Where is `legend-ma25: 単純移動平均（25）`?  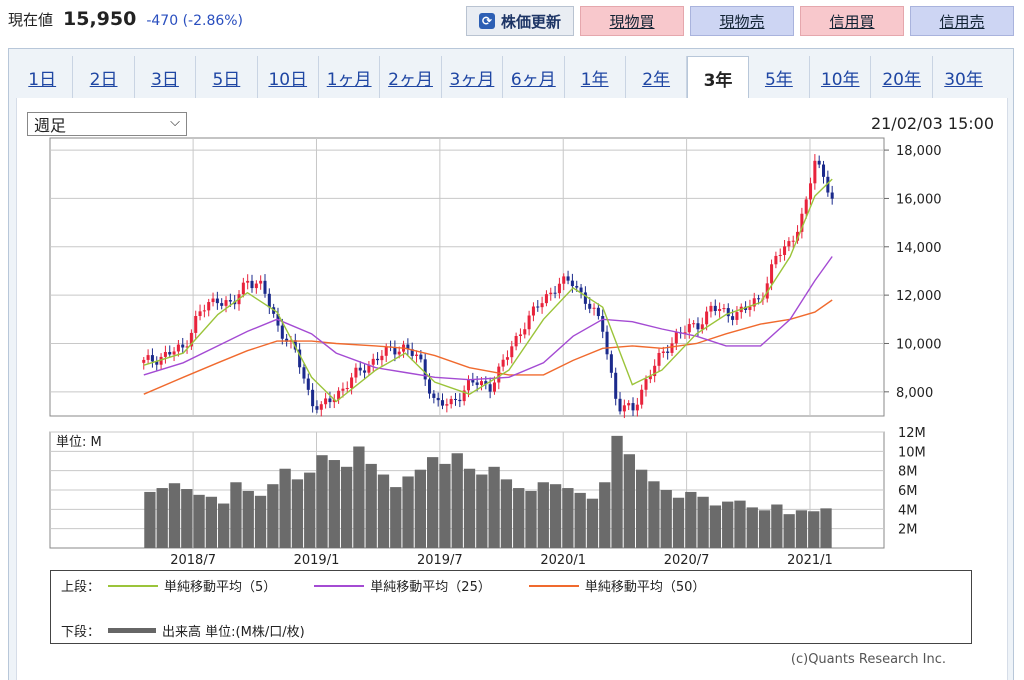 legend-ma25: 単純移動平均（25） is located at coordinates (398, 585).